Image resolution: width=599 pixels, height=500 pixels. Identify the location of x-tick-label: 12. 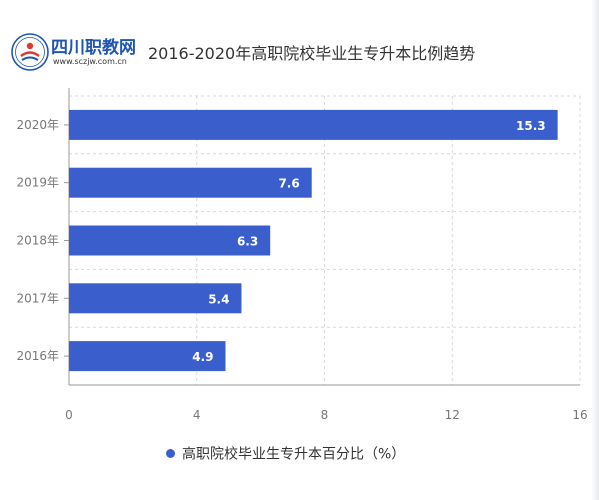
(452, 415).